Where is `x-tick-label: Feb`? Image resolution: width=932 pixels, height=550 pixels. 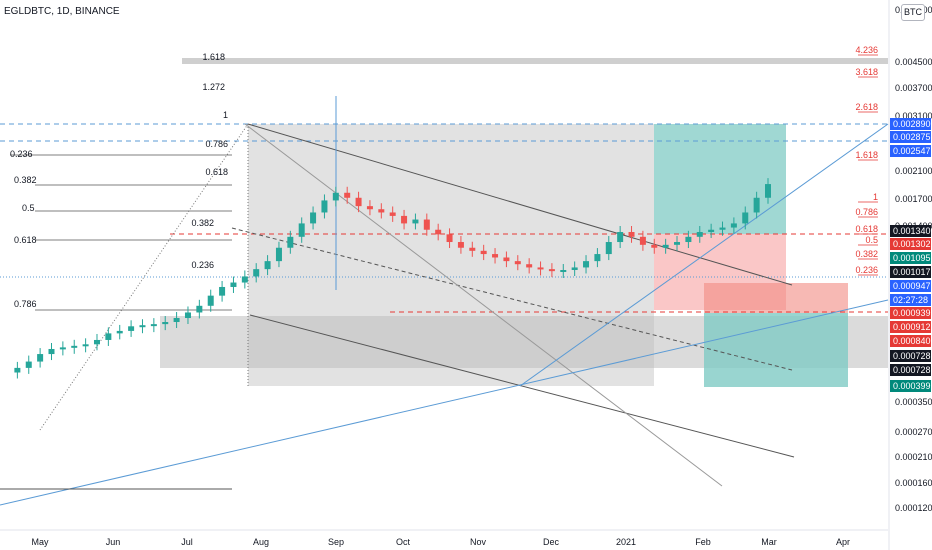
x-tick-label: Feb is located at coordinates (703, 542).